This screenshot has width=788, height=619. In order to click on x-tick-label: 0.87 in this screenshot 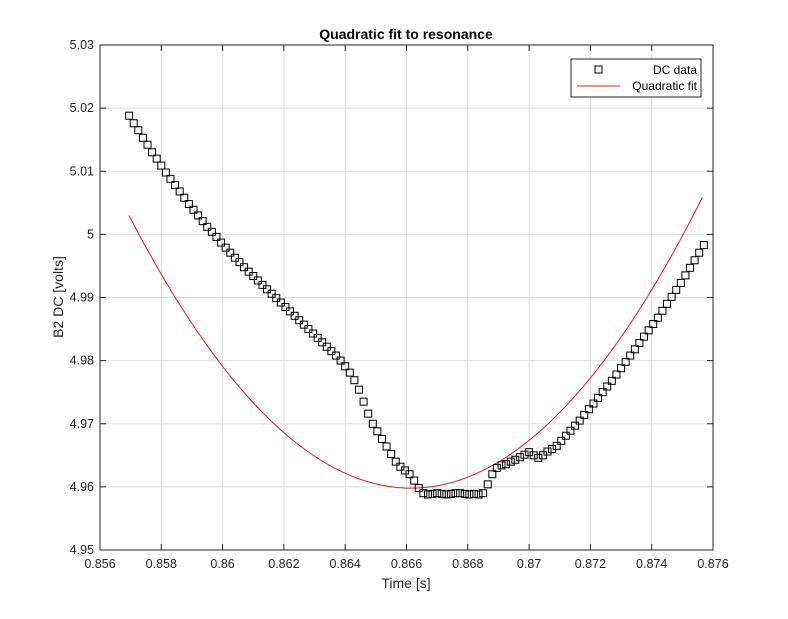, I will do `click(529, 564)`.